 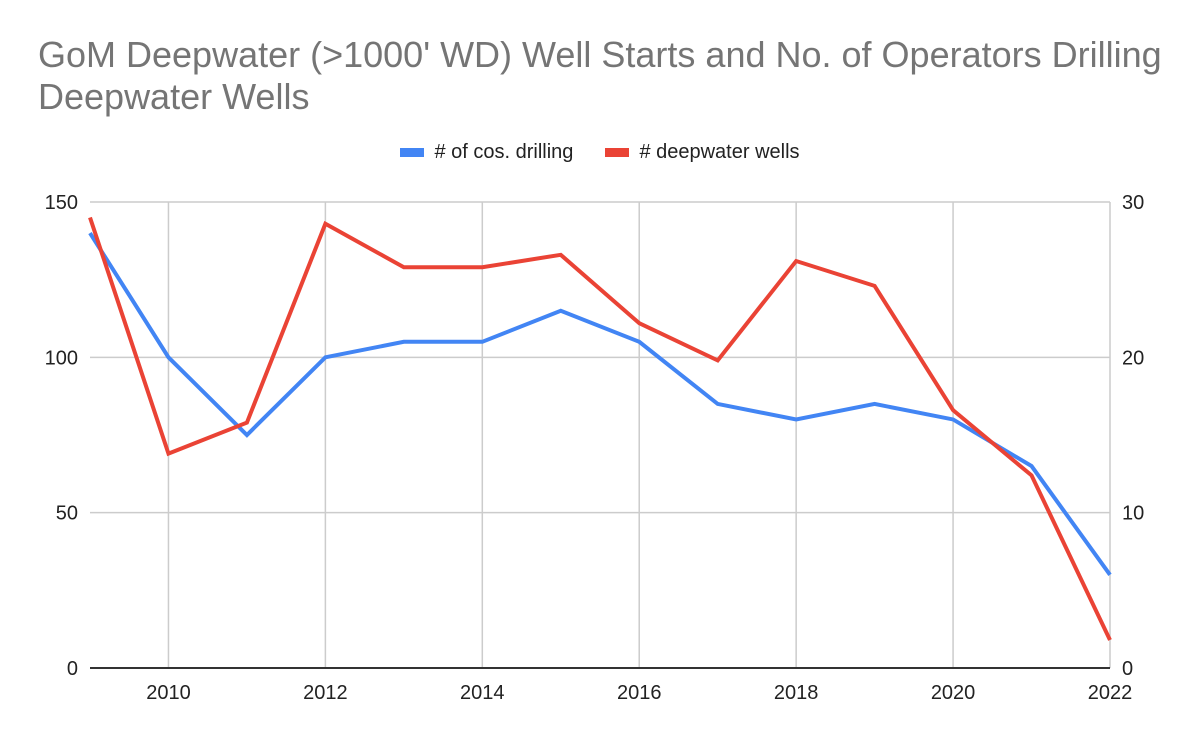 I want to click on legend-item-cos-drilling: # of cos. drilling, so click(x=486, y=152).